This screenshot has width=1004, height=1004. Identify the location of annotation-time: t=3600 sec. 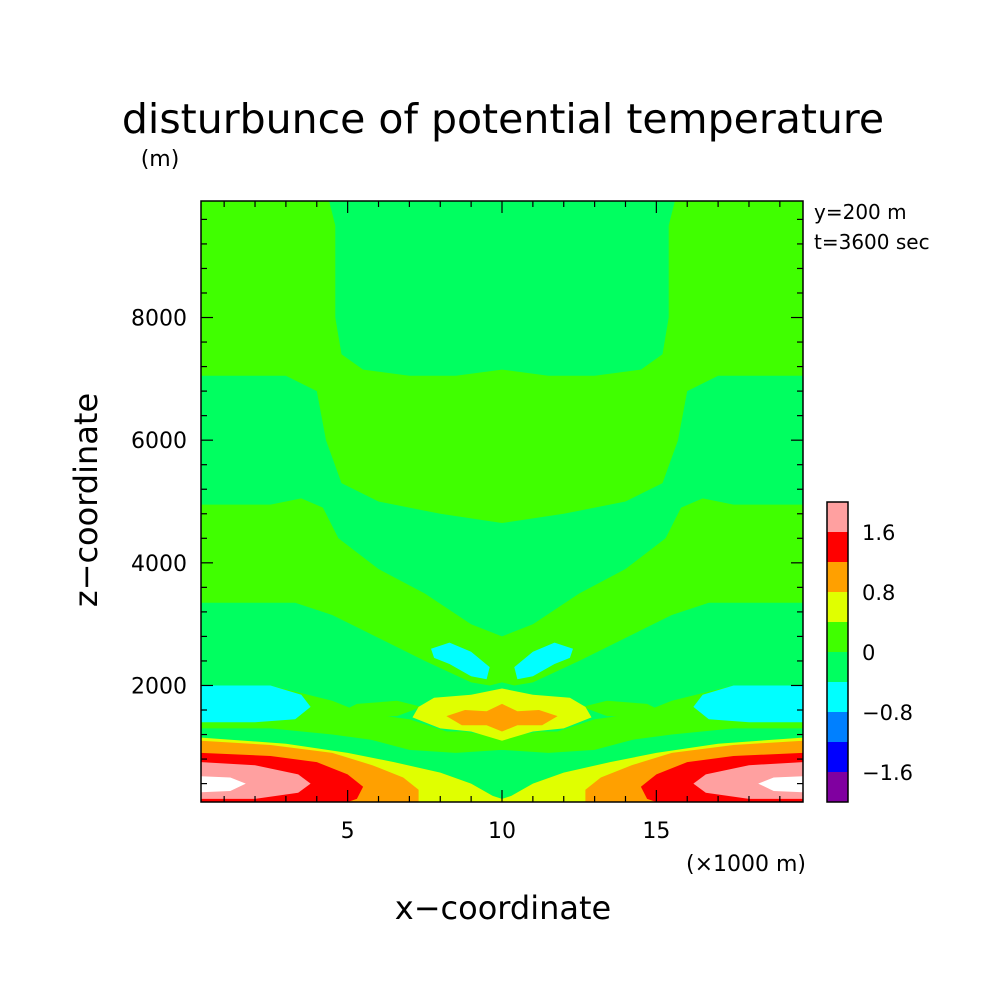
(872, 242).